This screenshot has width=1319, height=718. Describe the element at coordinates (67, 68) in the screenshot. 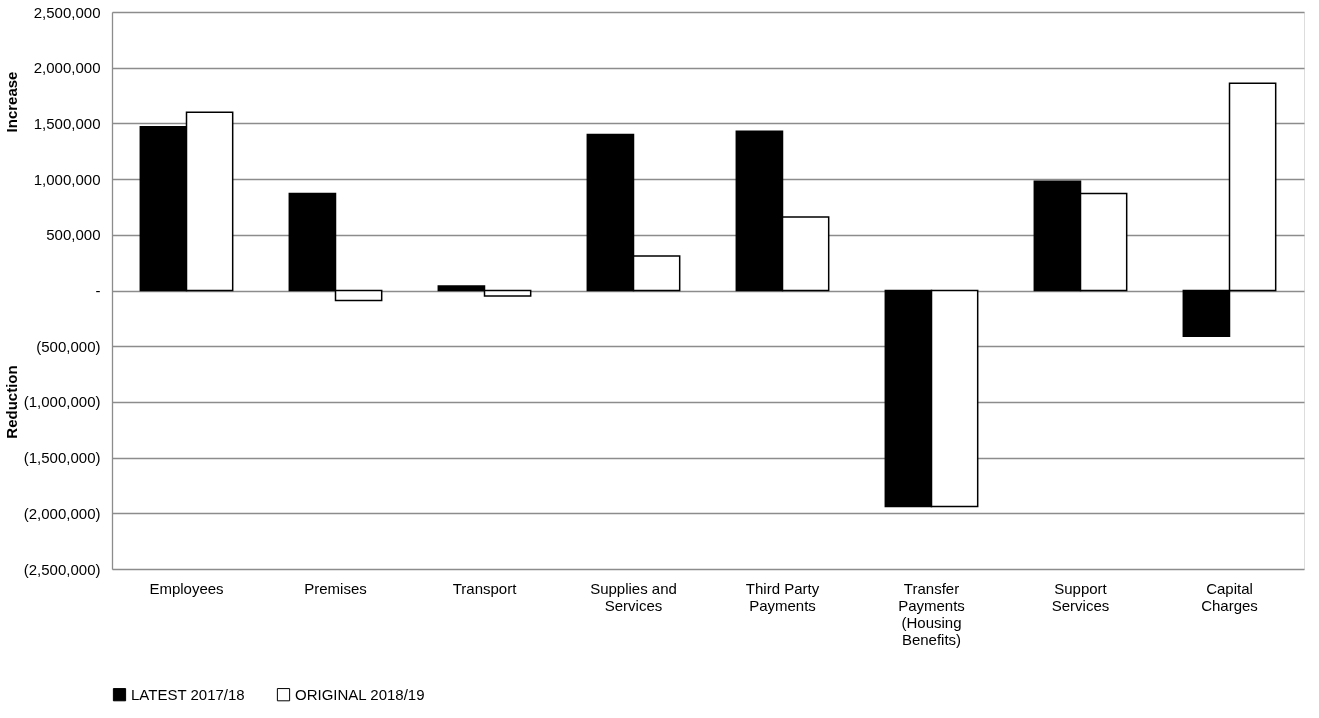

I see `y-tick-label: 2,000,000` at that location.